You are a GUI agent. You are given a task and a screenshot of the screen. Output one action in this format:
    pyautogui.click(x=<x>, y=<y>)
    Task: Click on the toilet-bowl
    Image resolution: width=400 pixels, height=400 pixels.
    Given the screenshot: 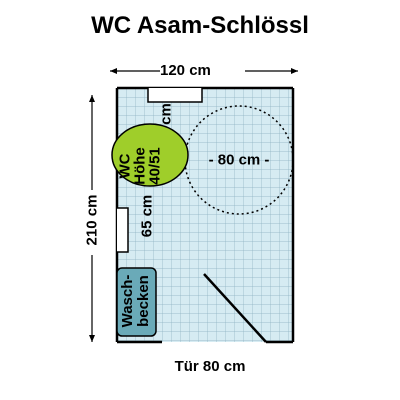 What is the action you would take?
    pyautogui.click(x=150, y=155)
    